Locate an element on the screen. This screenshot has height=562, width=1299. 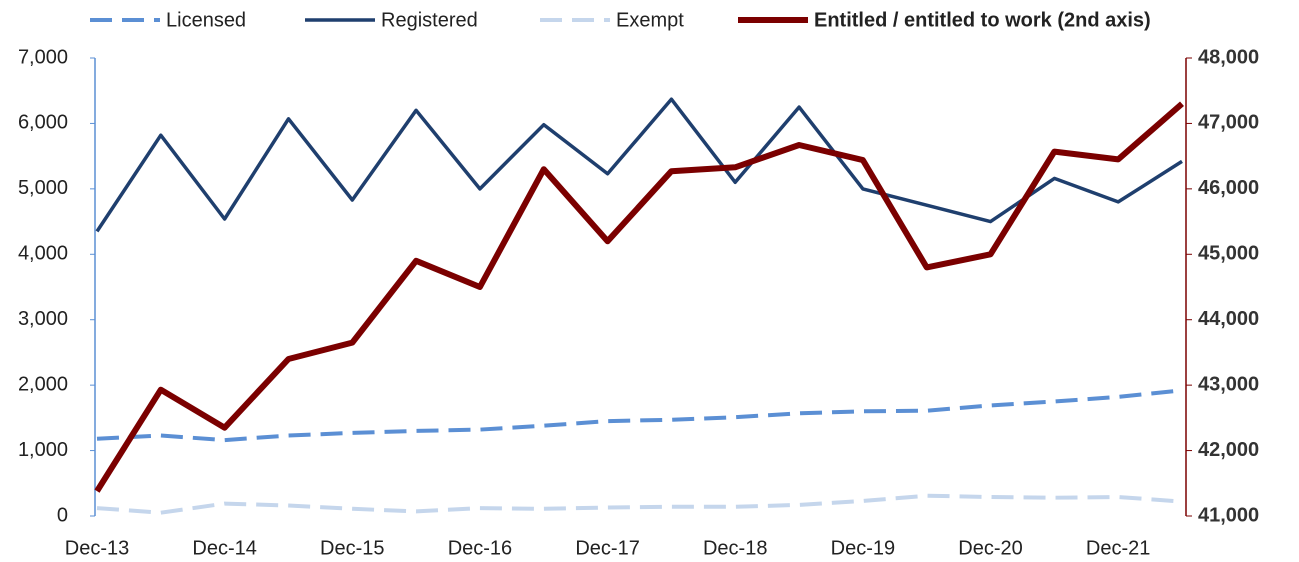
y-tick-label: 6,000 is located at coordinates (43, 123).